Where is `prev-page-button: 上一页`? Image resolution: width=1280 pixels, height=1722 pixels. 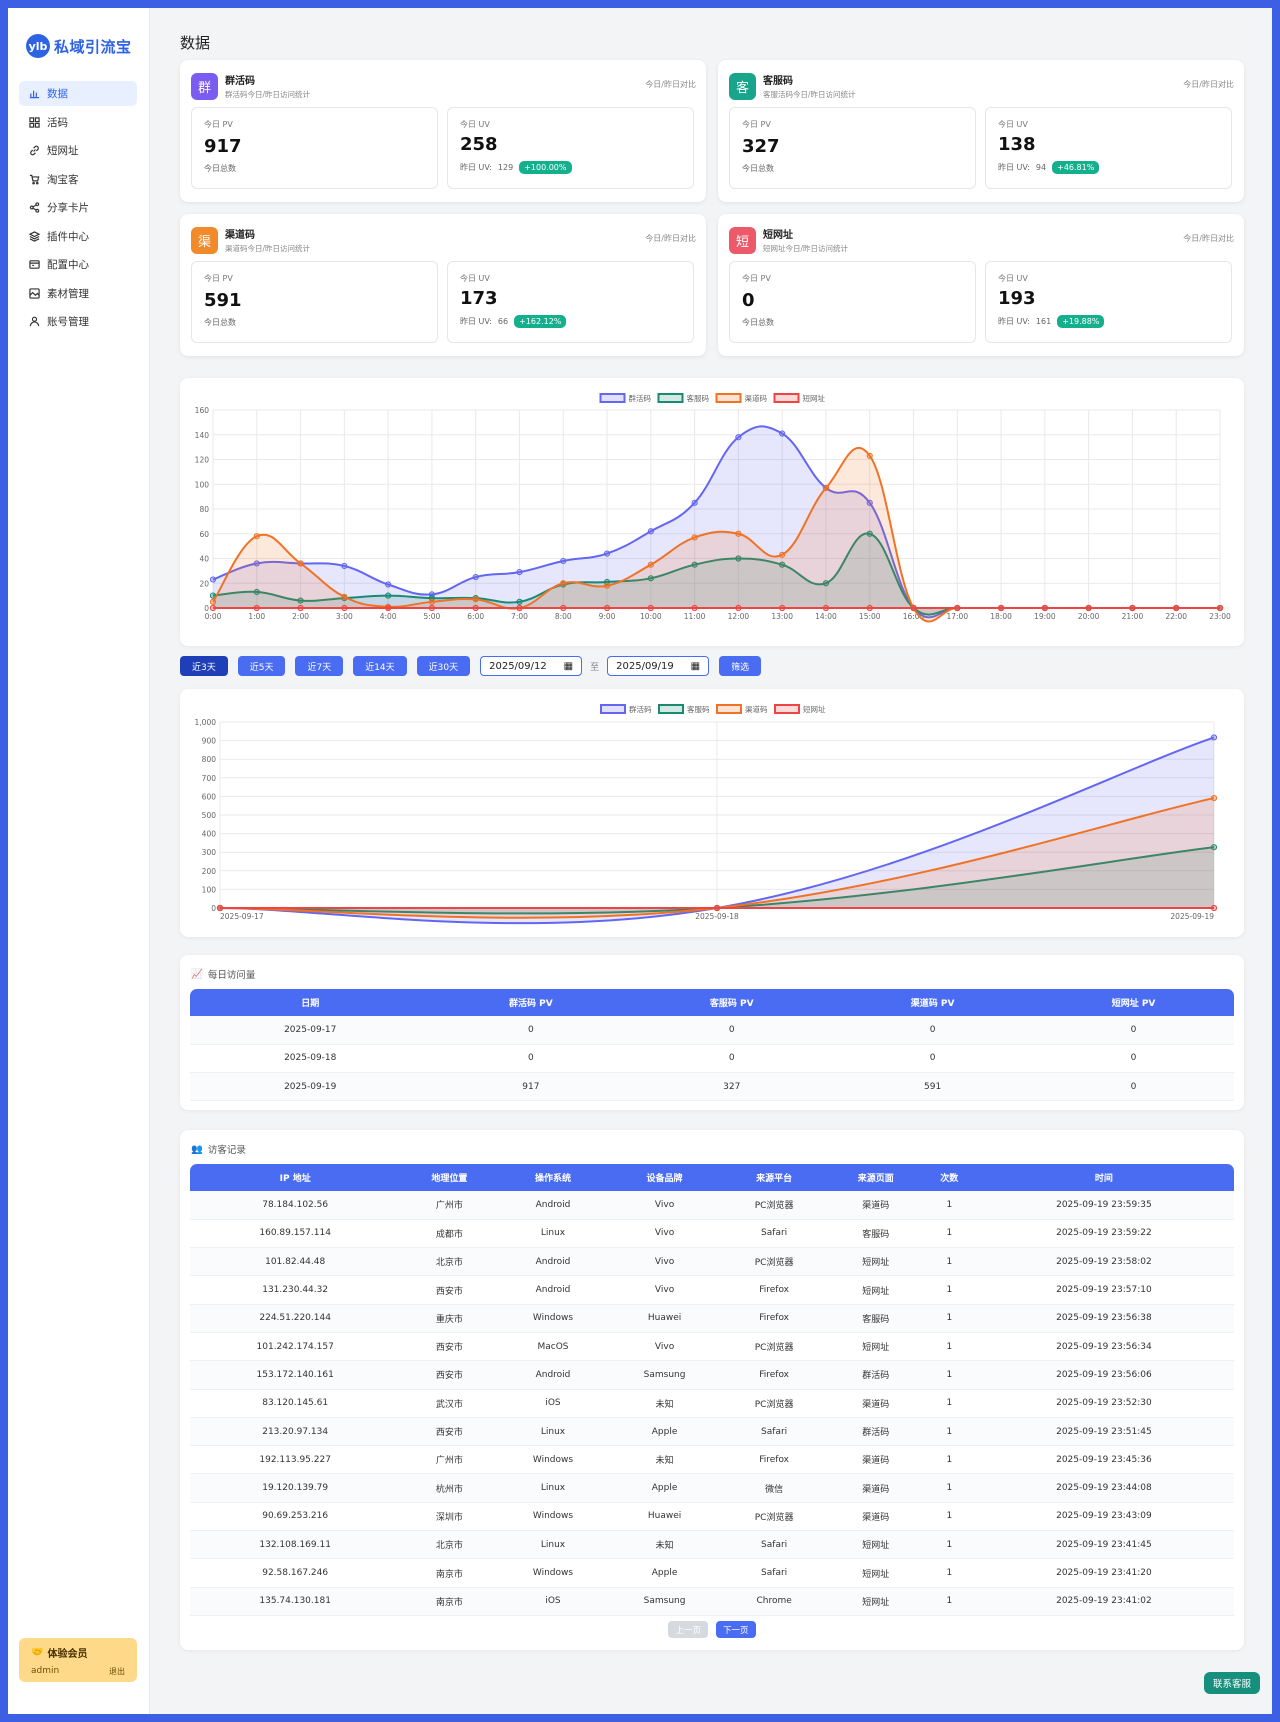
prev-page-button: 上一页 is located at coordinates (688, 1629).